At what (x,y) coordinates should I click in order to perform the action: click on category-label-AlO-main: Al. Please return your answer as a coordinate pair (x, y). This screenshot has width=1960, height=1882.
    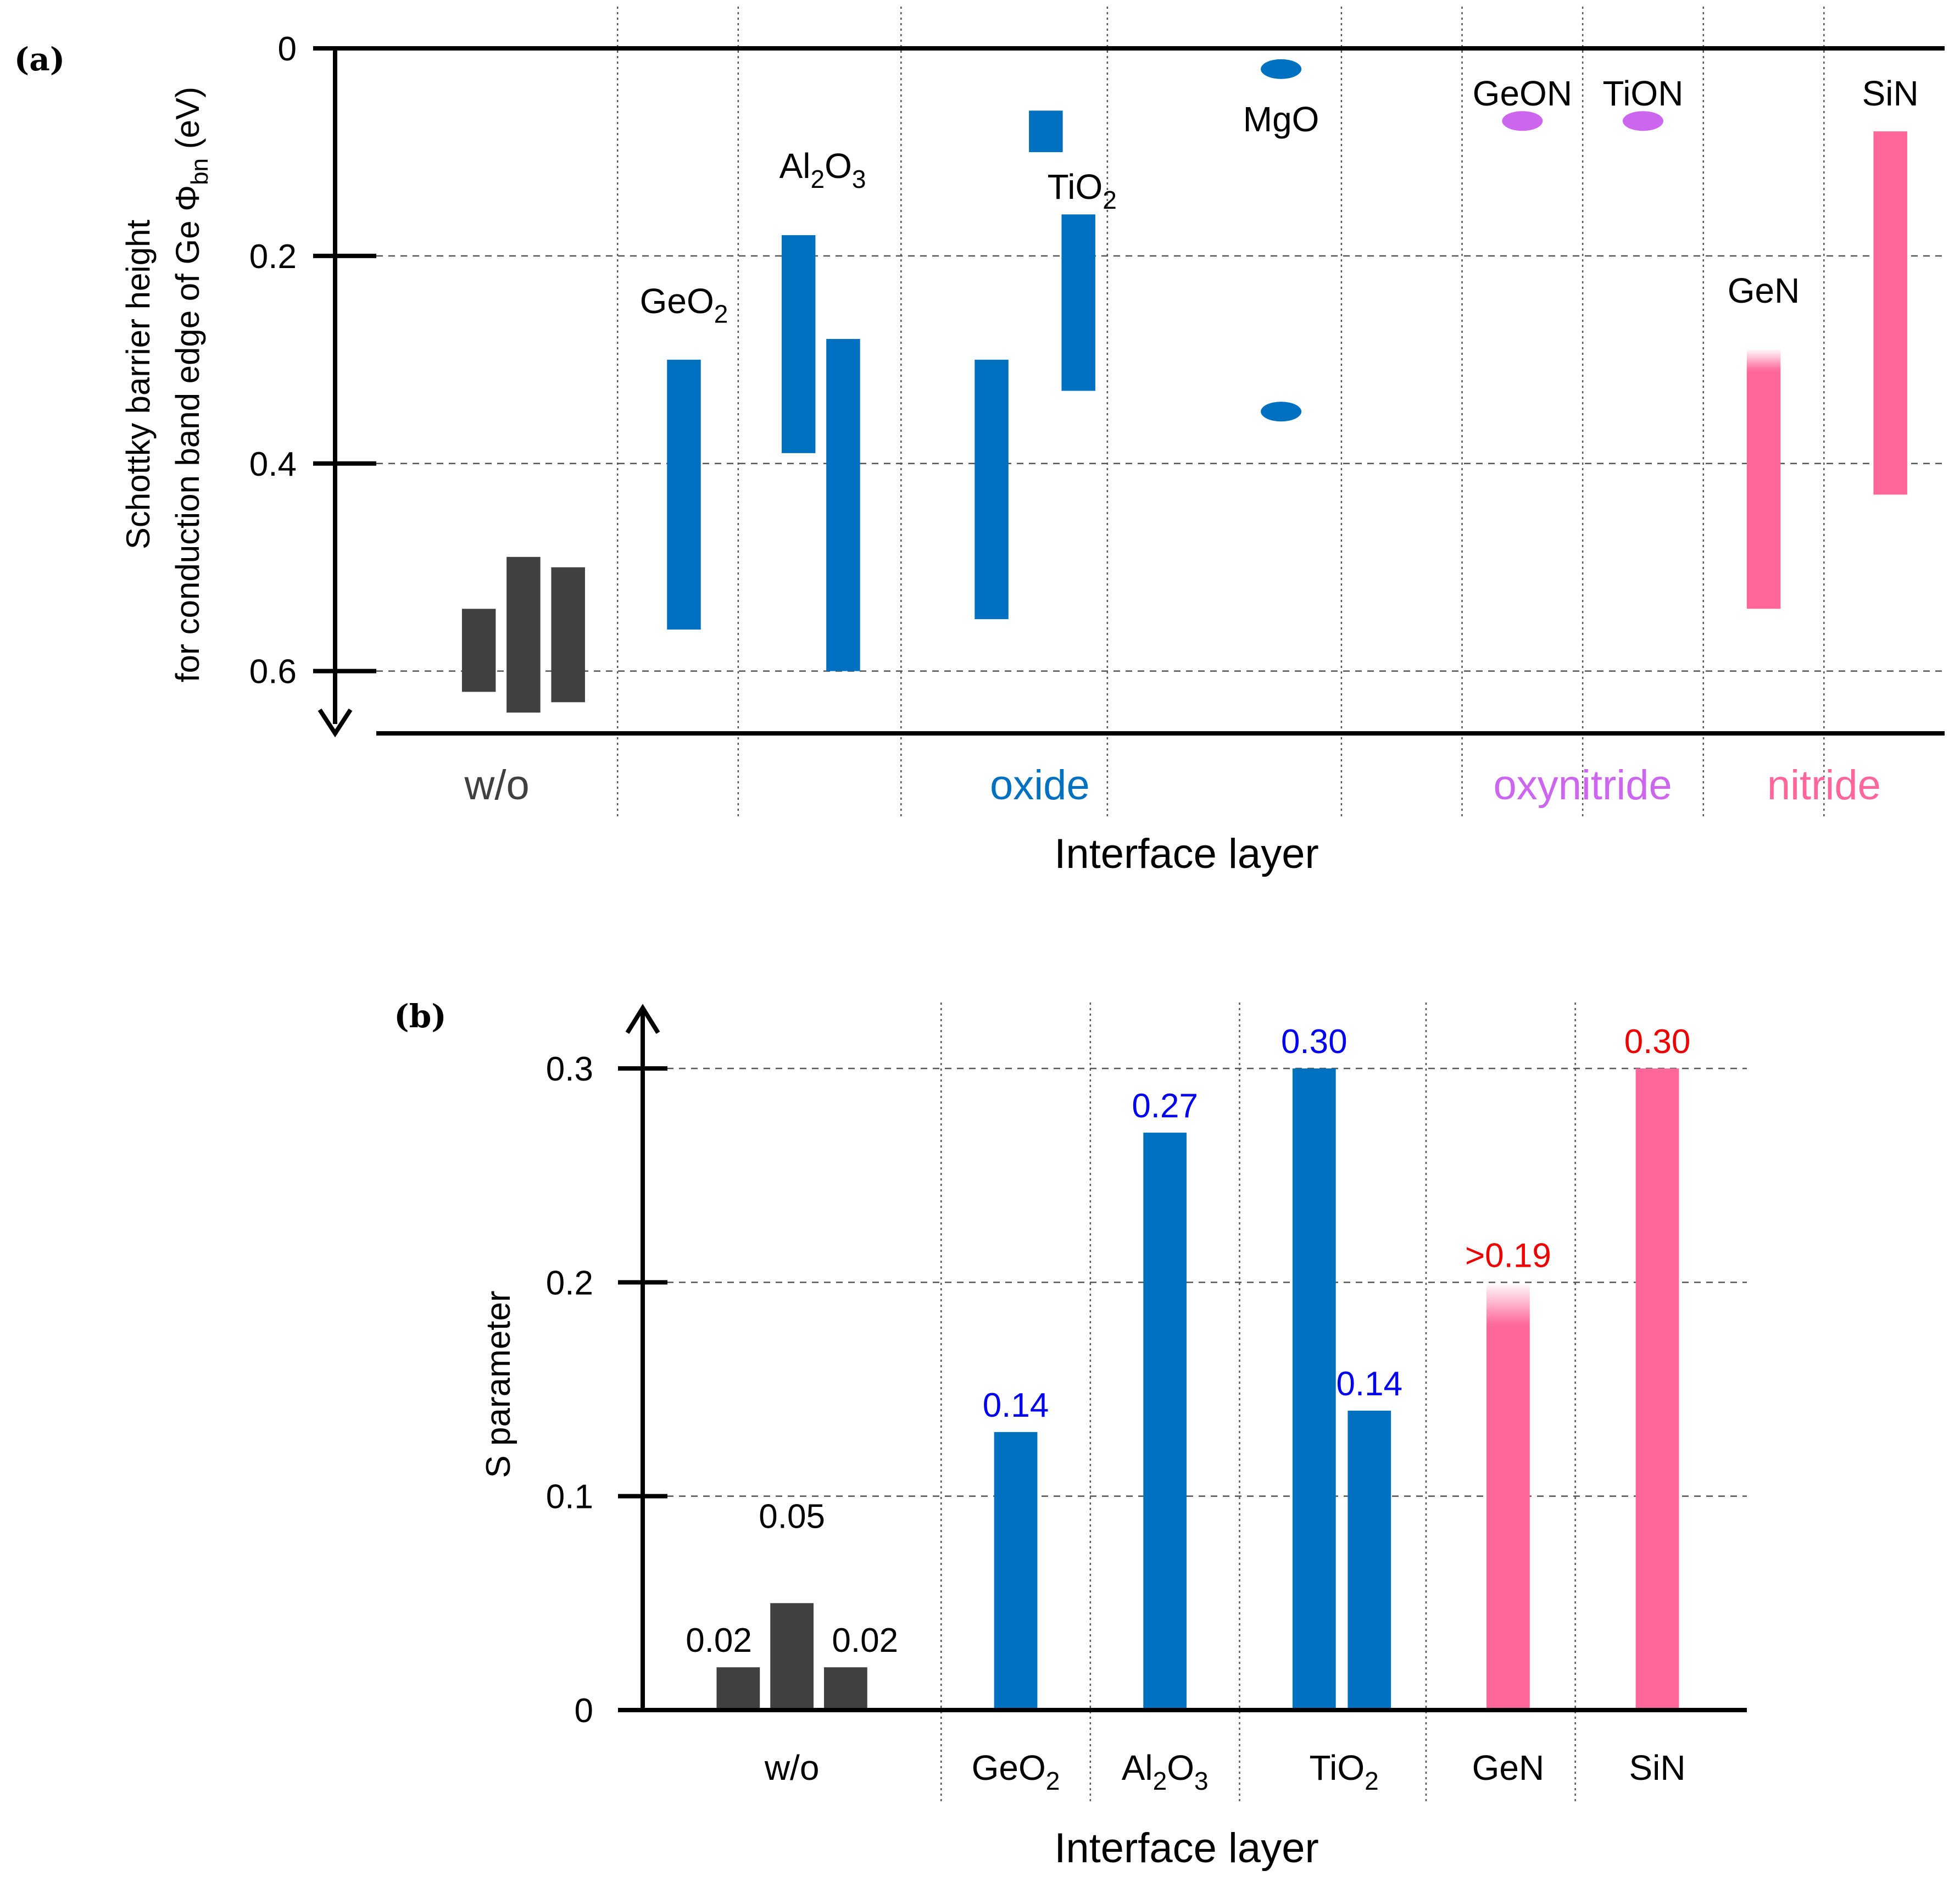
    Looking at the image, I should click on (1137, 1768).